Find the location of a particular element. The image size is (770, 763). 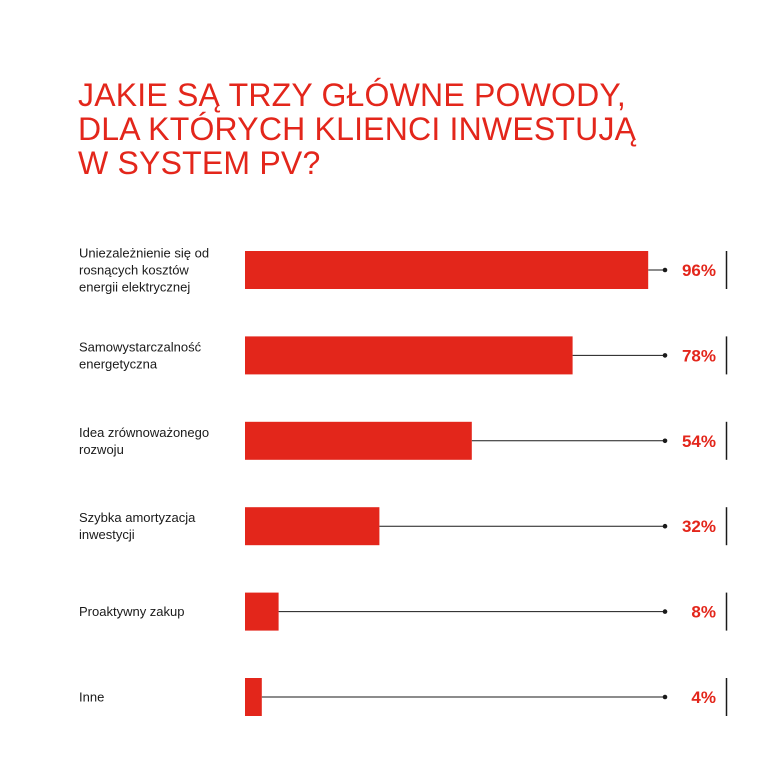

category-label-line: energetyczna is located at coordinates (118, 363).